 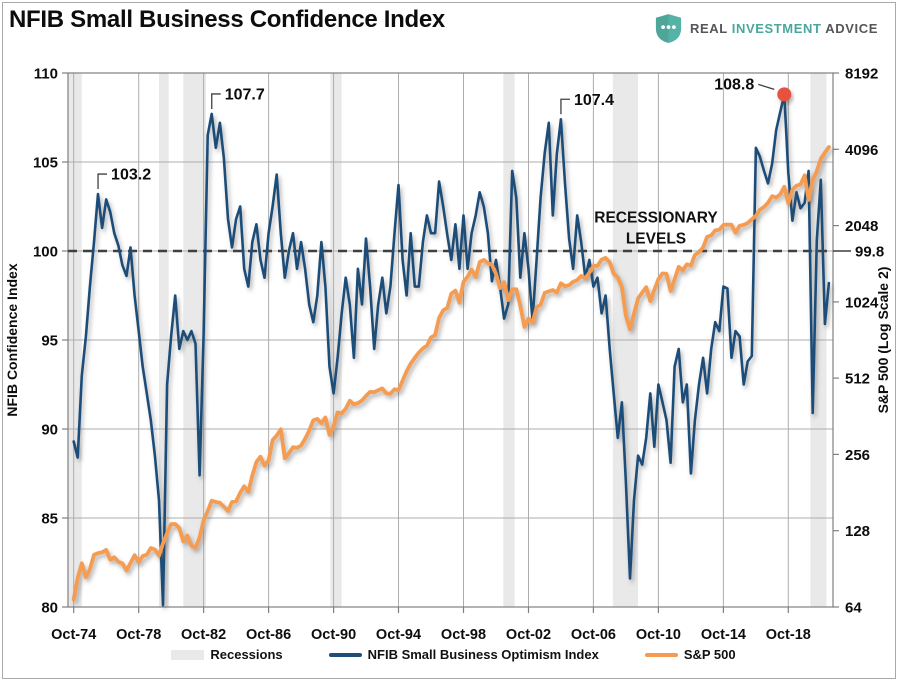 I want to click on svg-text: 103.2, so click(x=131, y=175).